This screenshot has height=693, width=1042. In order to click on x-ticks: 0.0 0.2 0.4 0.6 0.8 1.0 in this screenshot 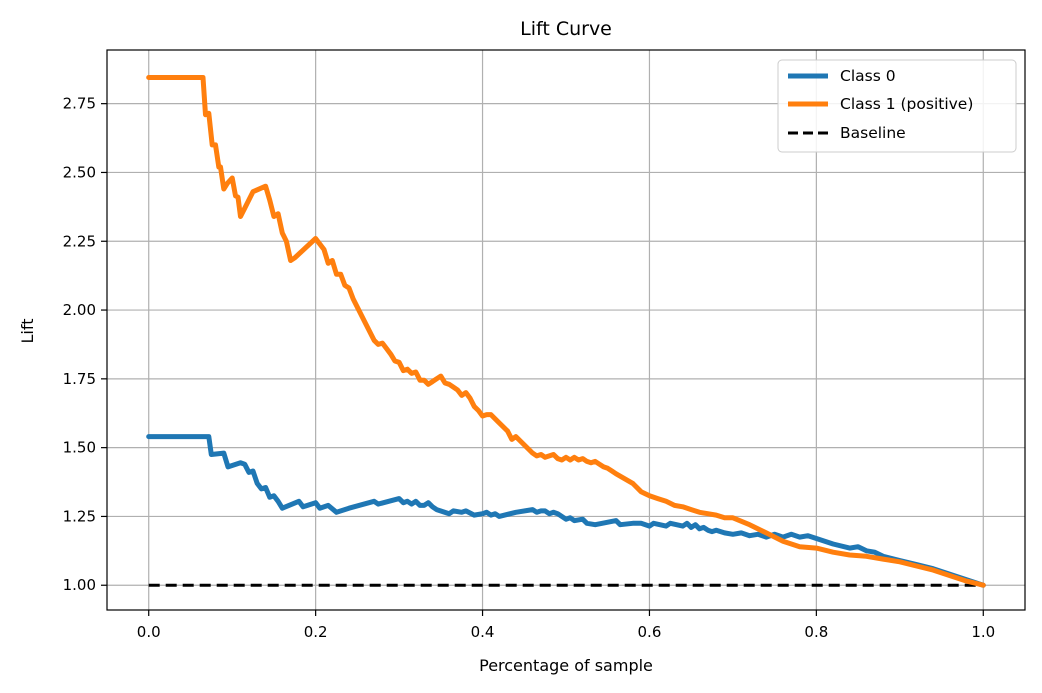, I will do `click(566, 625)`.